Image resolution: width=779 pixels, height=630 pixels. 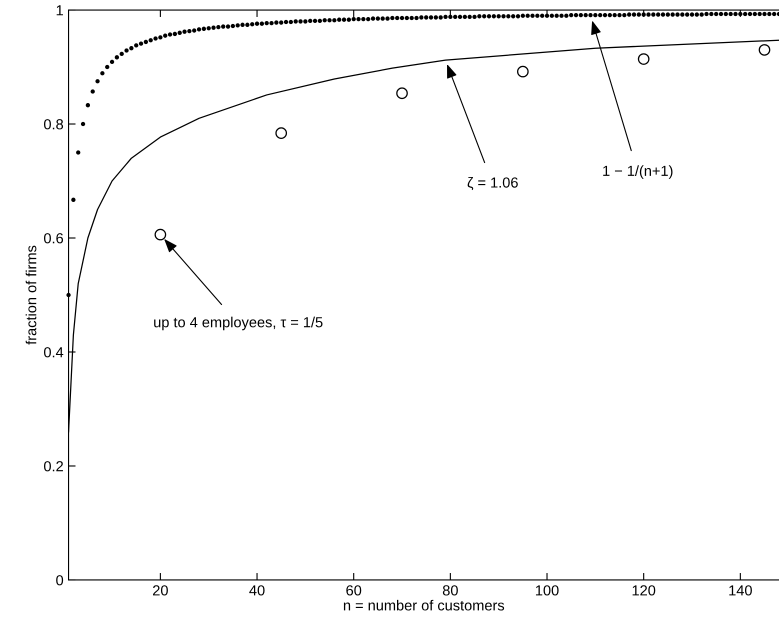 I want to click on y-tick-label: 0.6, so click(x=54, y=238).